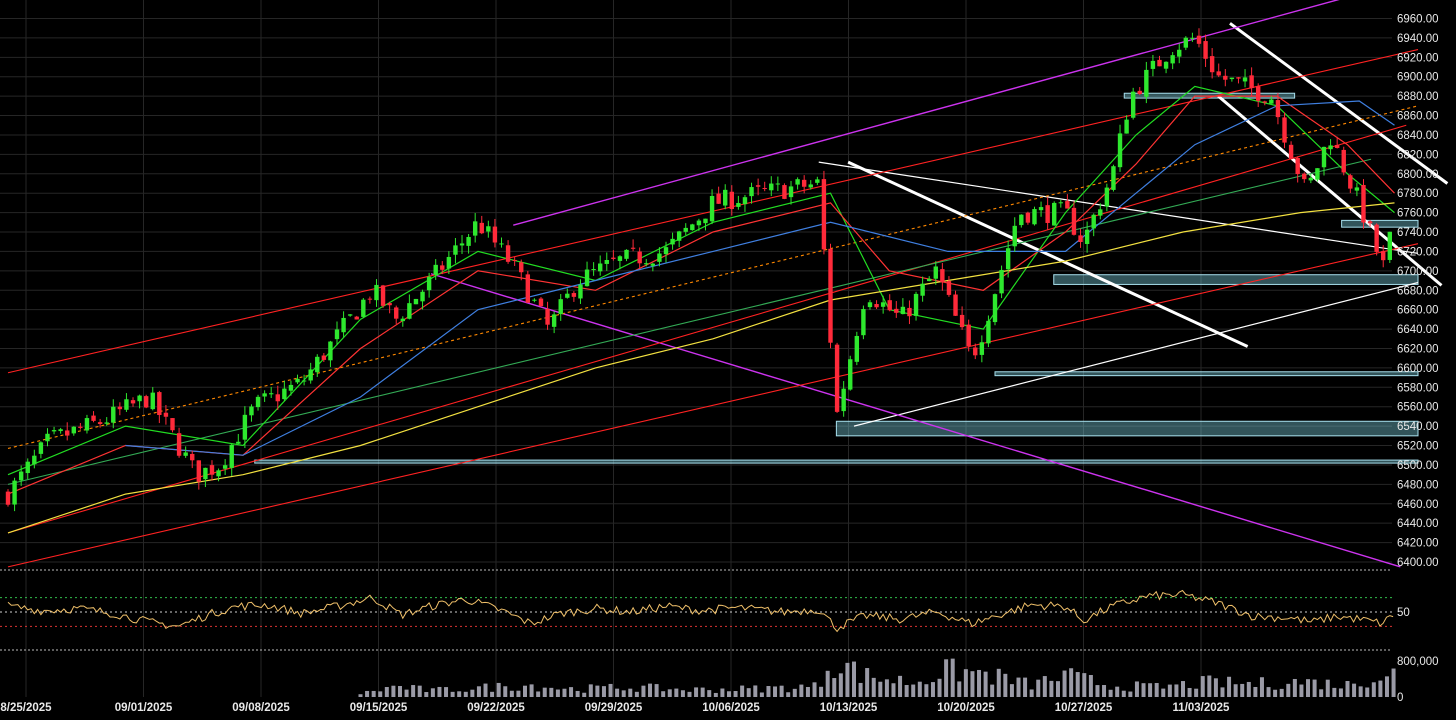 This screenshot has width=1456, height=720. I want to click on y-tick-label: 6740.00, so click(1418, 233).